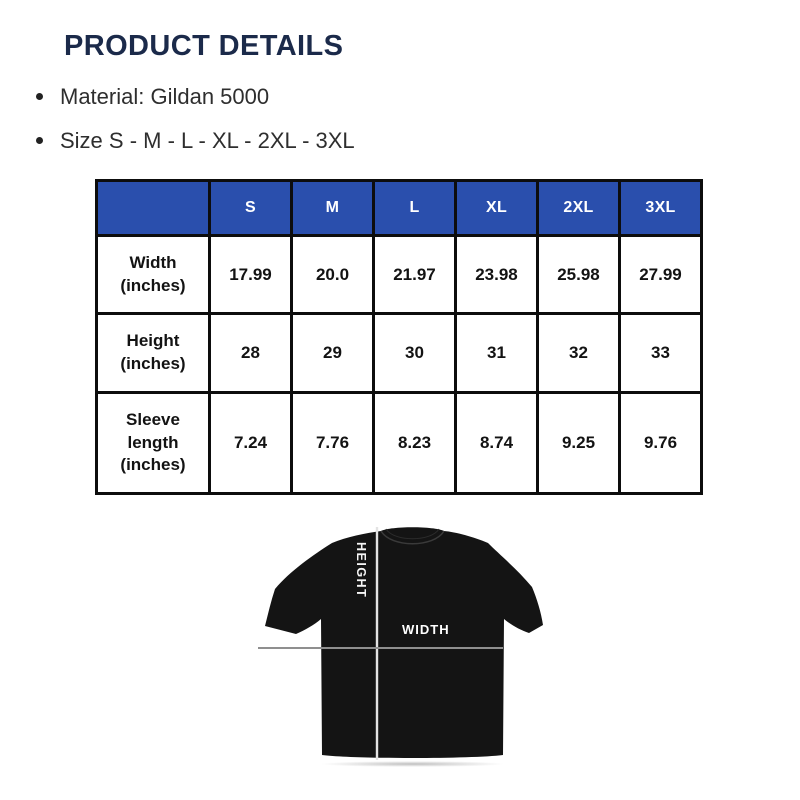 The height and width of the screenshot is (800, 800). I want to click on list-item-sizes: Size S - M - L - XL - 2XL - 3XL, so click(195, 140).